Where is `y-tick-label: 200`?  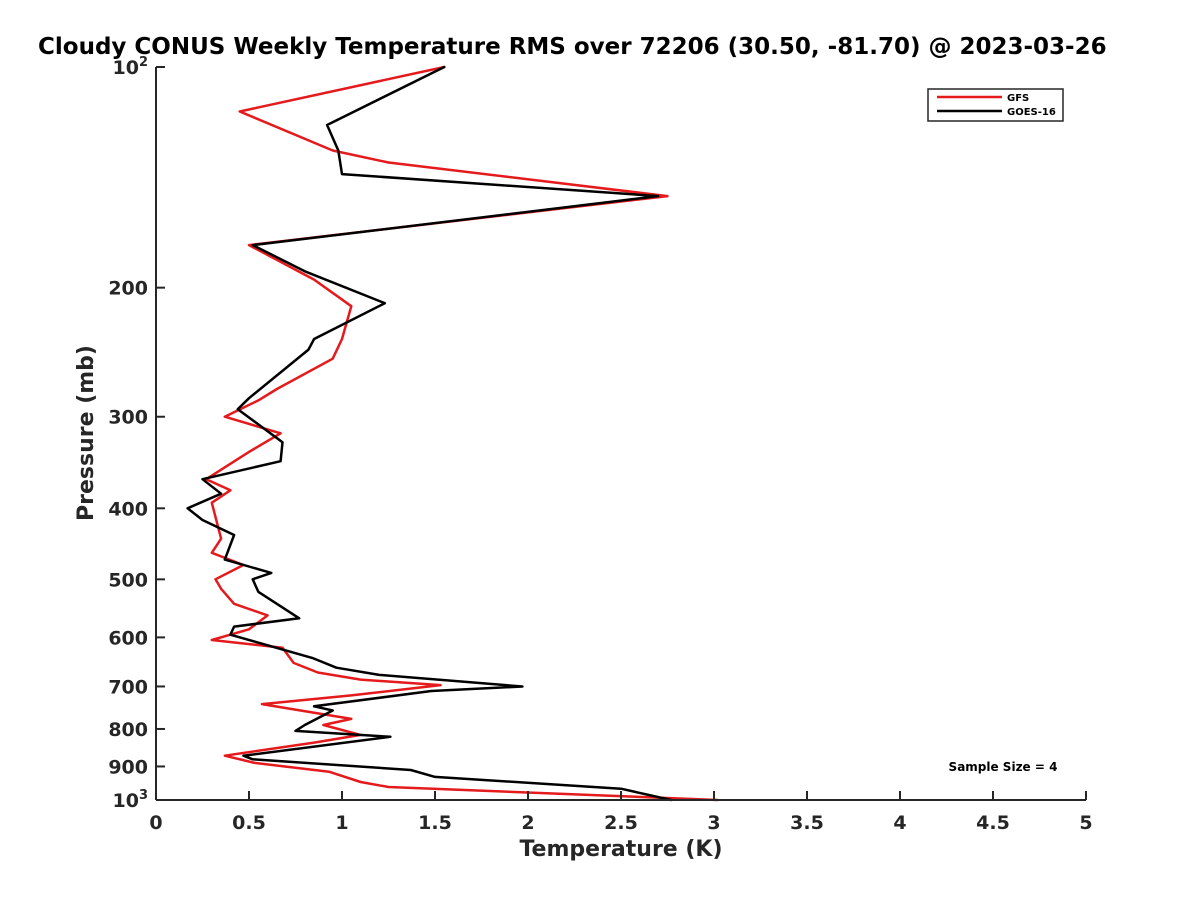
y-tick-label: 200 is located at coordinates (128, 289).